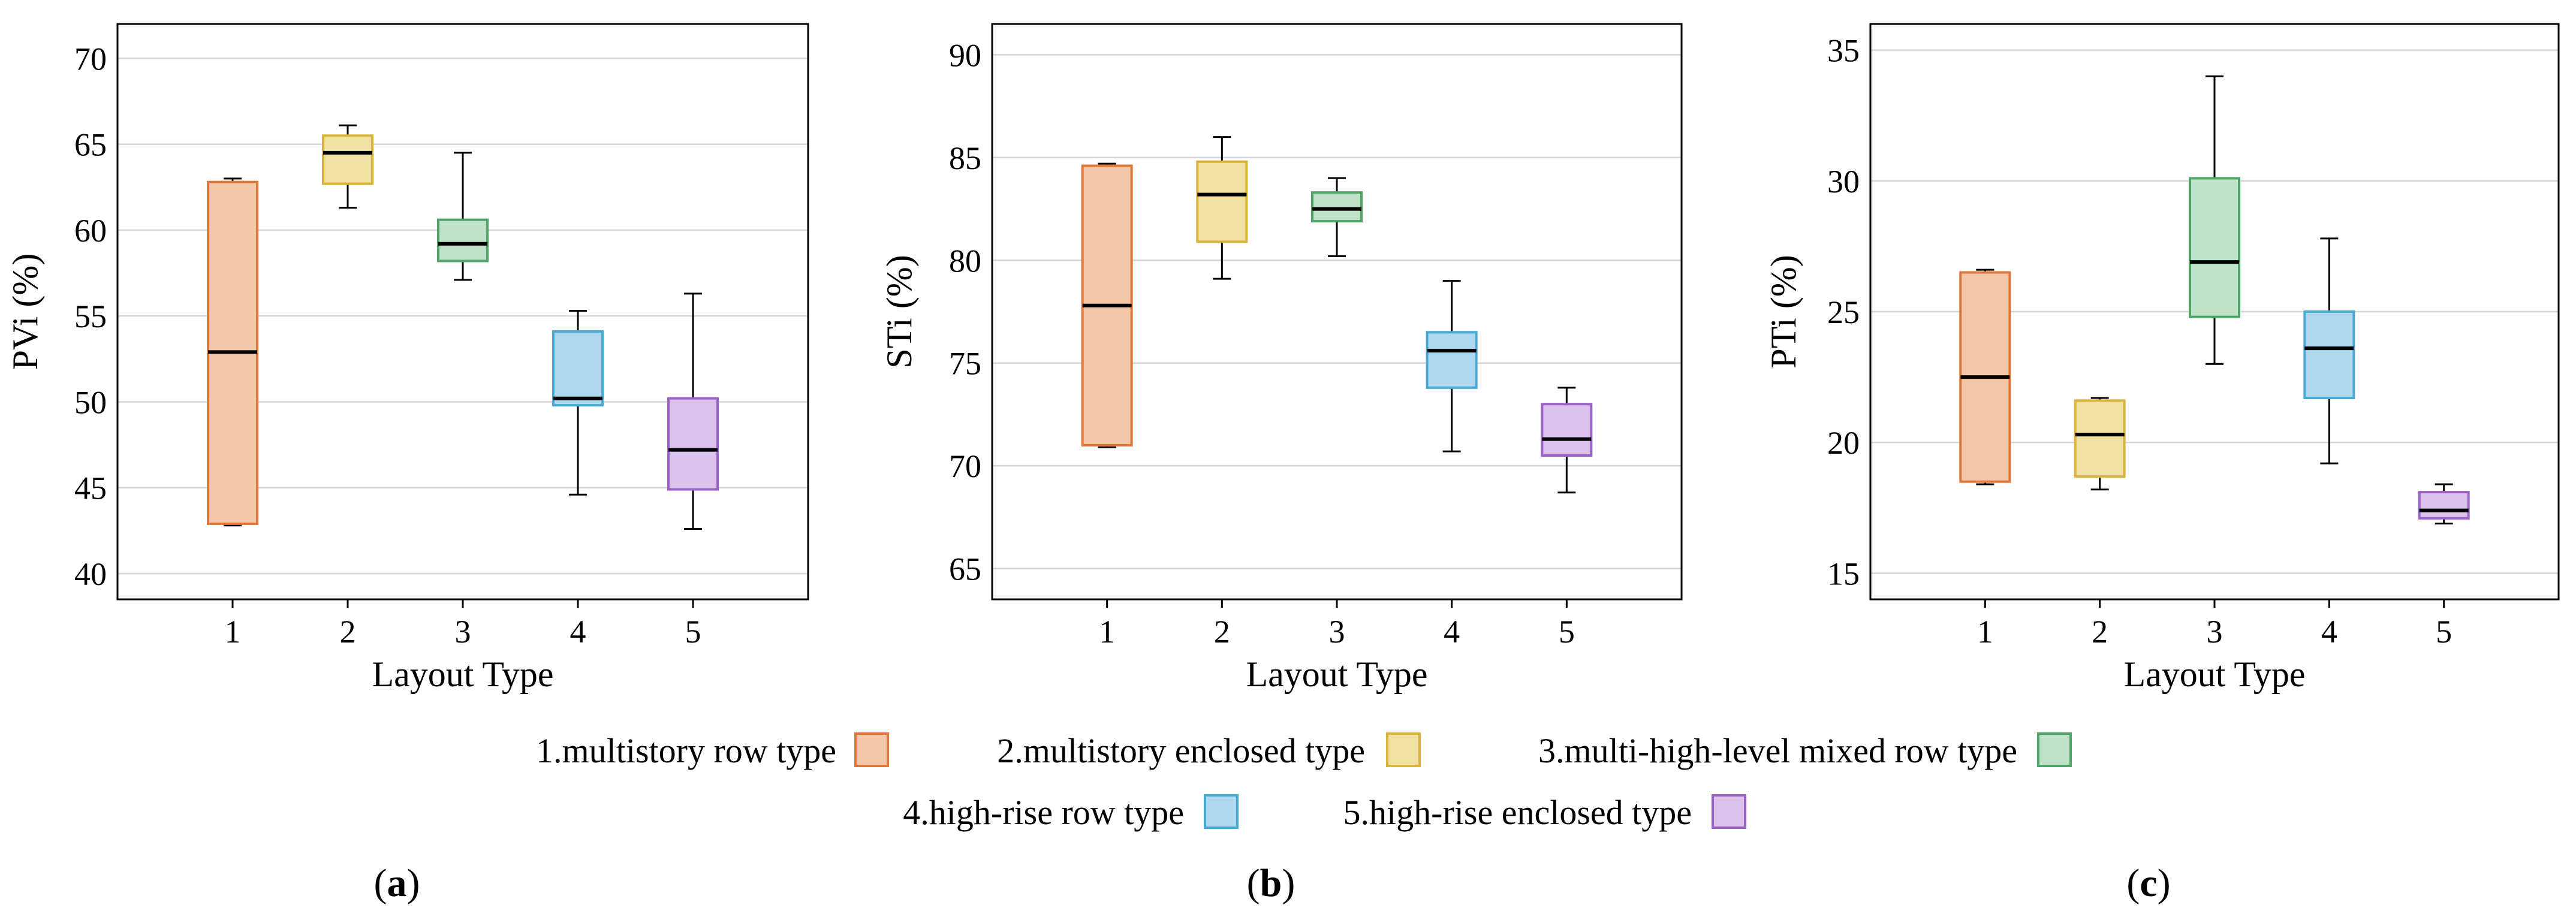  What do you see at coordinates (90, 574) in the screenshot?
I see `y-tick-label: 40` at bounding box center [90, 574].